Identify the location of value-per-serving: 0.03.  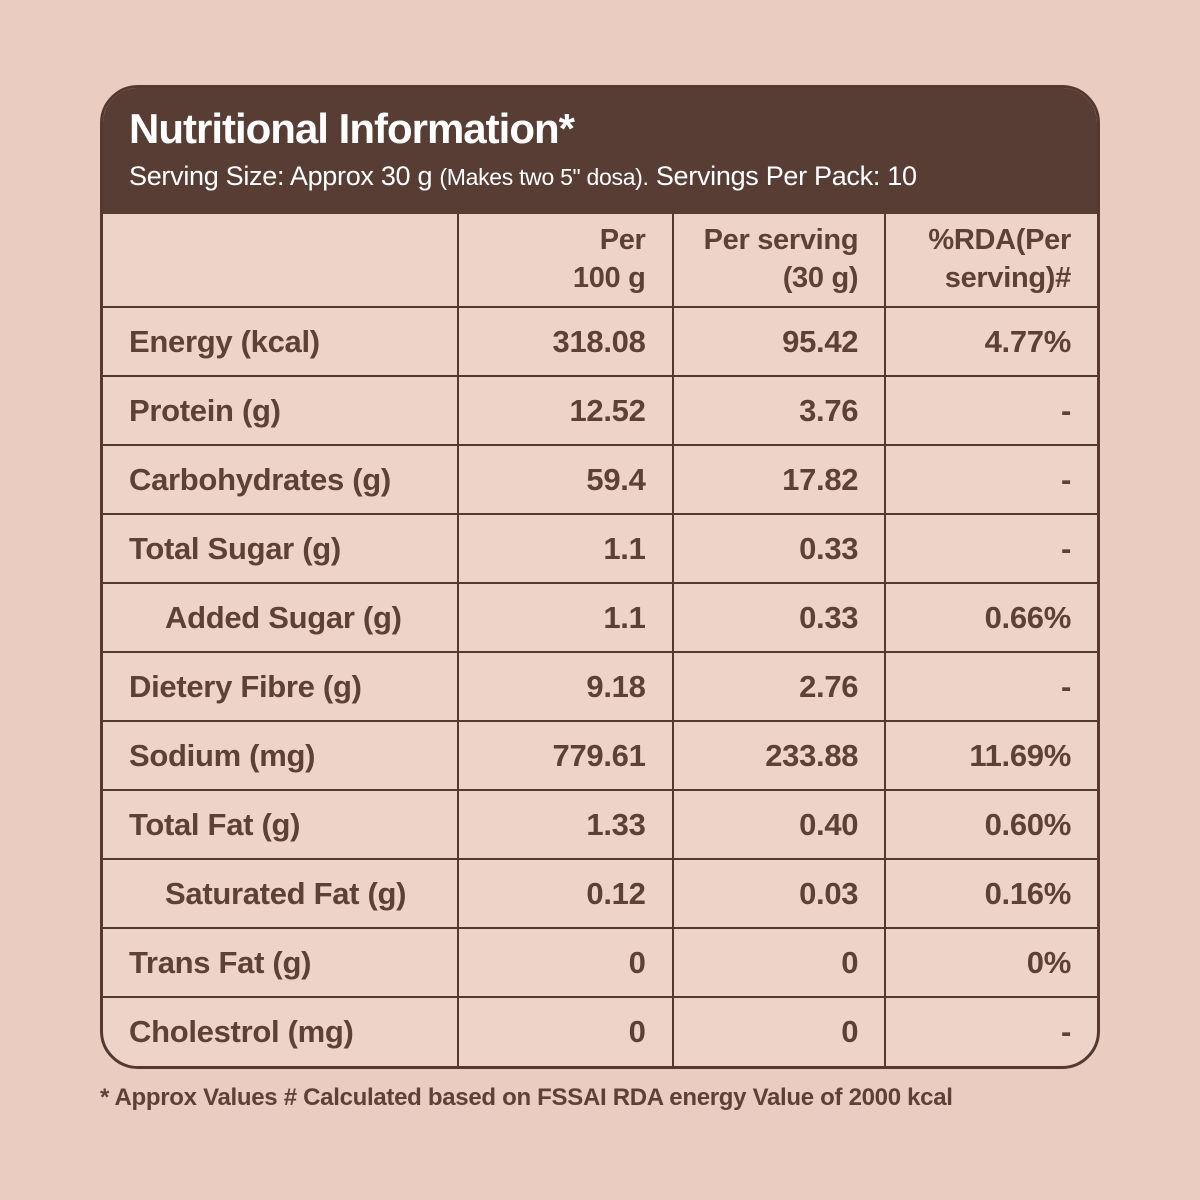
(778, 893).